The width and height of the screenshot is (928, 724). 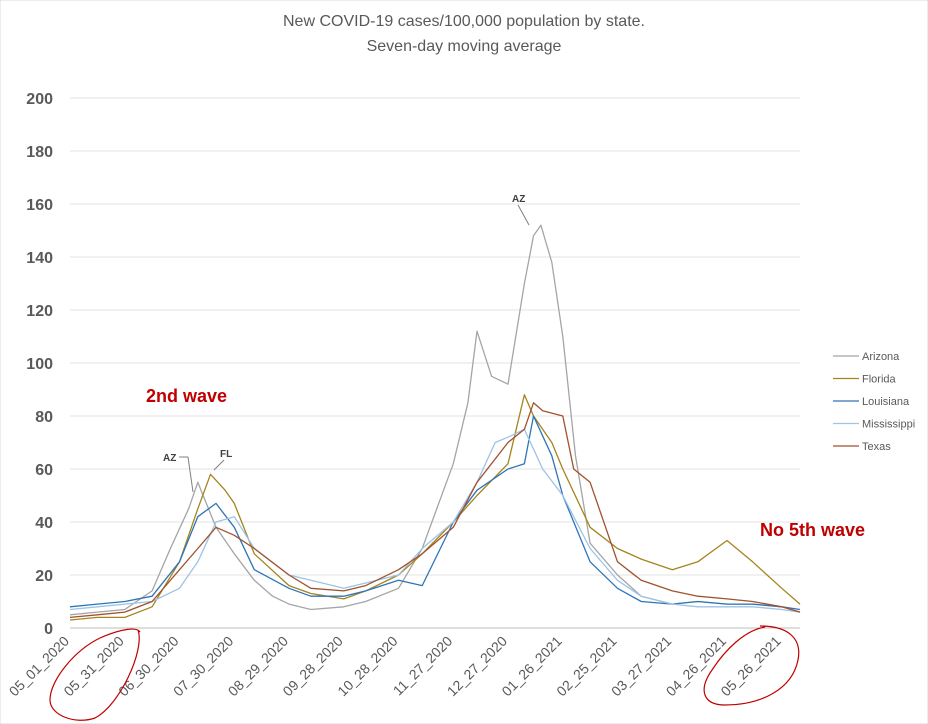 What do you see at coordinates (186, 396) in the screenshot?
I see `callout-second-wave: 2nd wave` at bounding box center [186, 396].